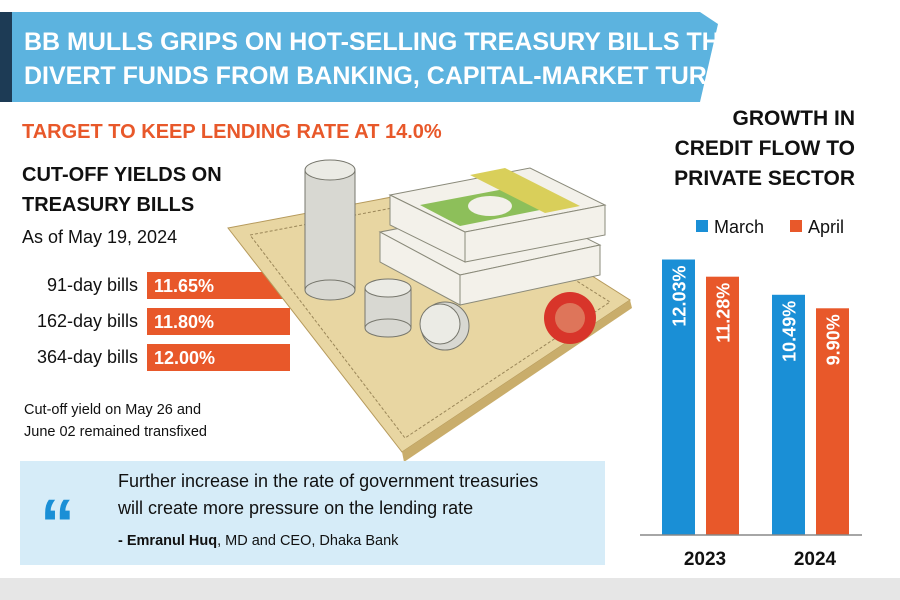 This screenshot has height=600, width=900. Describe the element at coordinates (115, 432) in the screenshot. I see `note: June 02 remained transfixed` at that location.